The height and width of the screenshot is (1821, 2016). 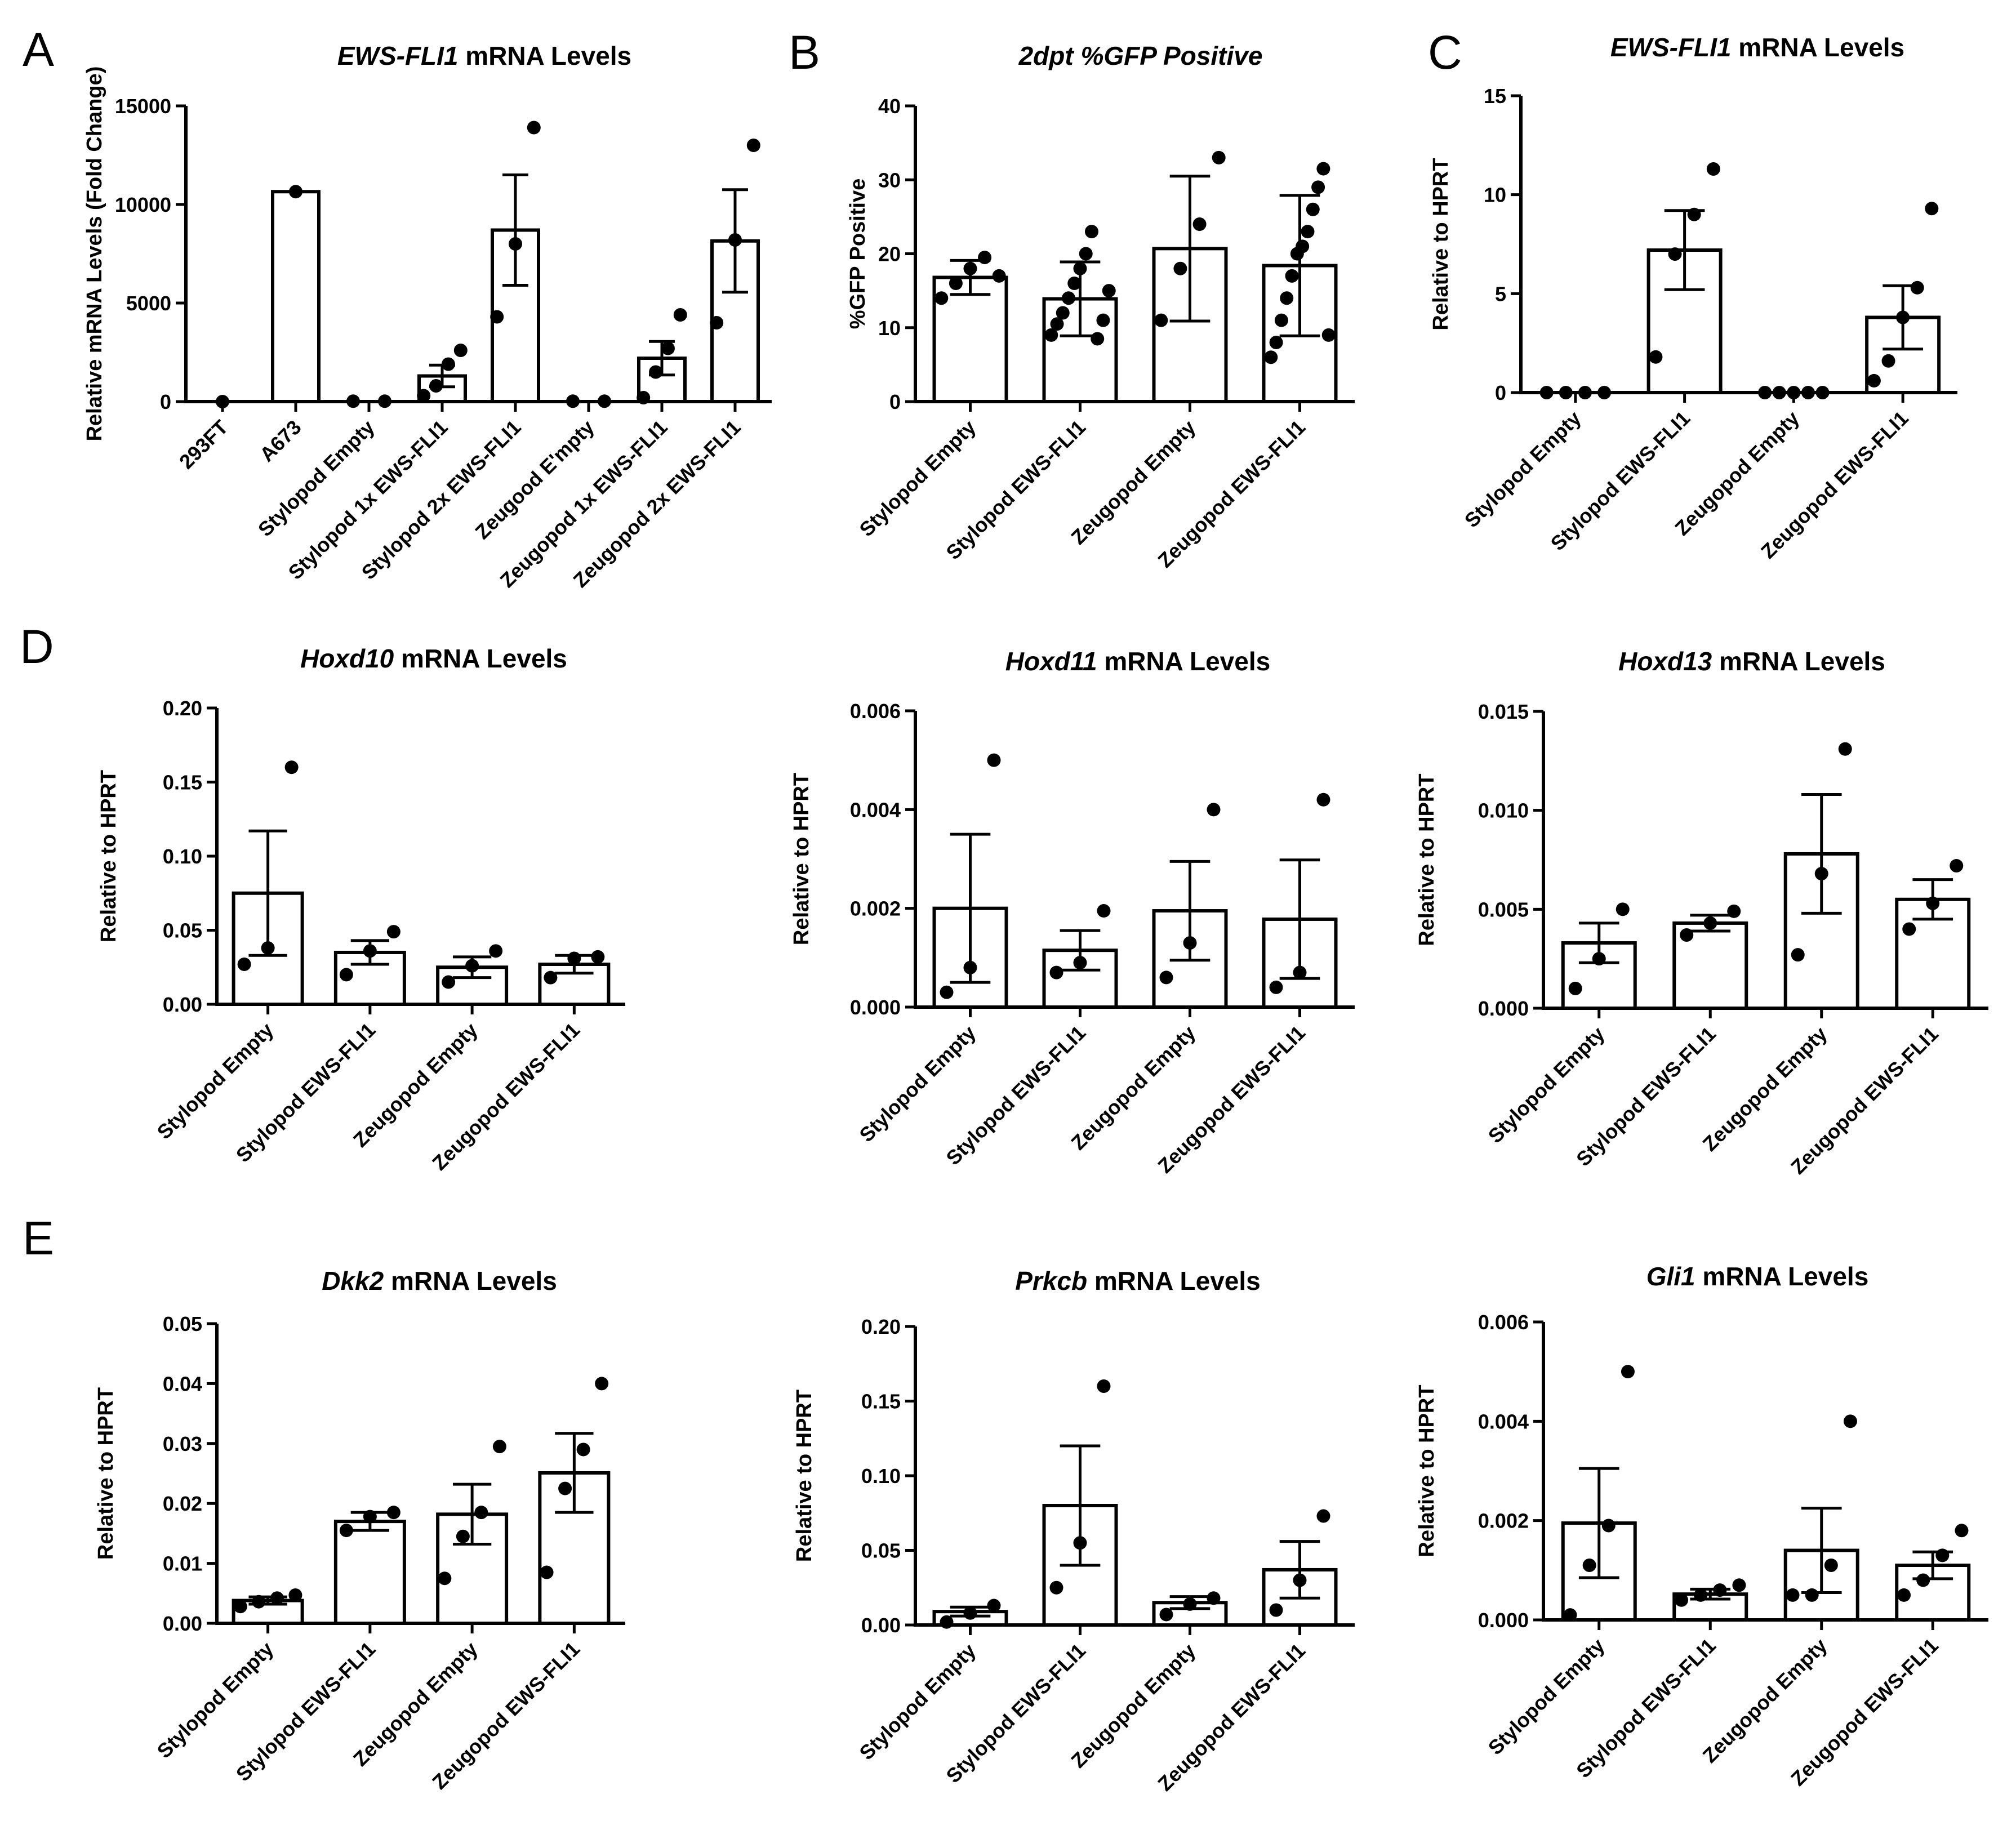 I want to click on chart-title-italic: EWS-FLI1, so click(x=1671, y=47).